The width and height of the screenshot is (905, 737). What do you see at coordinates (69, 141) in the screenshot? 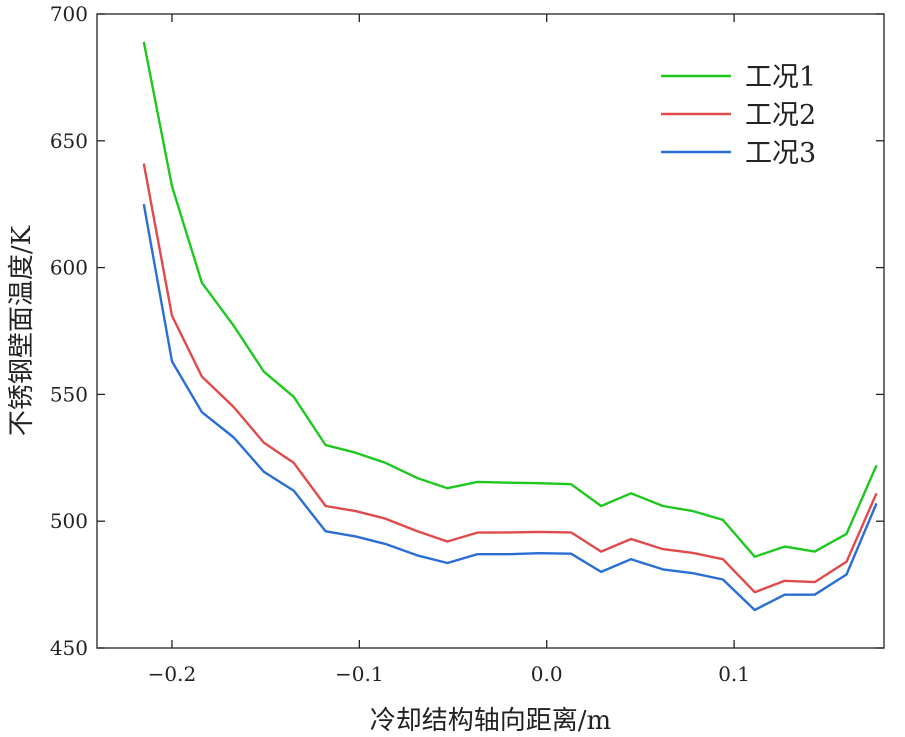
I see `y-tick-label: 650` at bounding box center [69, 141].